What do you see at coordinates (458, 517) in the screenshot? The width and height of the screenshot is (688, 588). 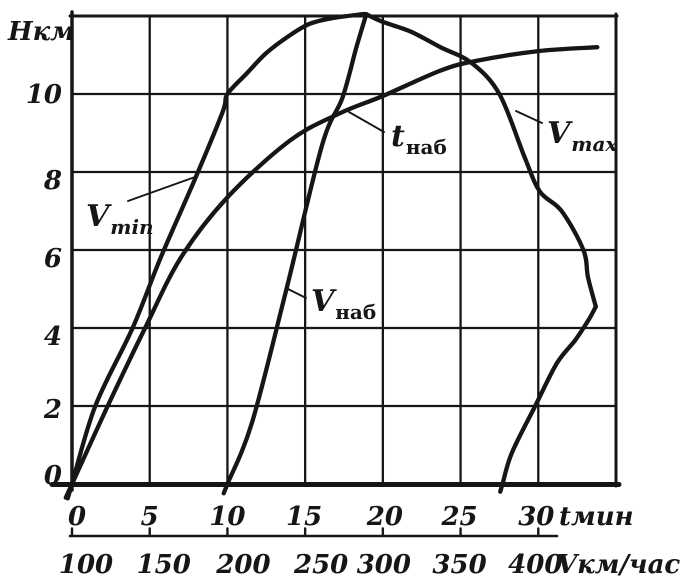 I see `time-tick-label: 25` at bounding box center [458, 517].